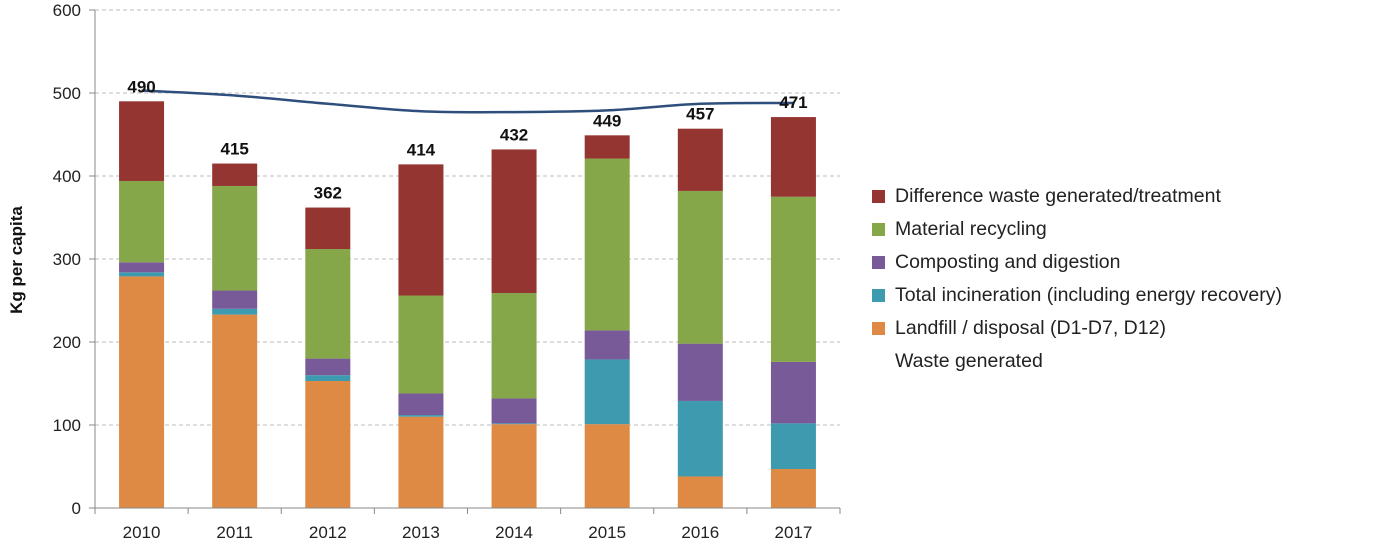 This screenshot has height=546, width=1379. Describe the element at coordinates (67, 259) in the screenshot. I see `y-tick-label: 300` at that location.